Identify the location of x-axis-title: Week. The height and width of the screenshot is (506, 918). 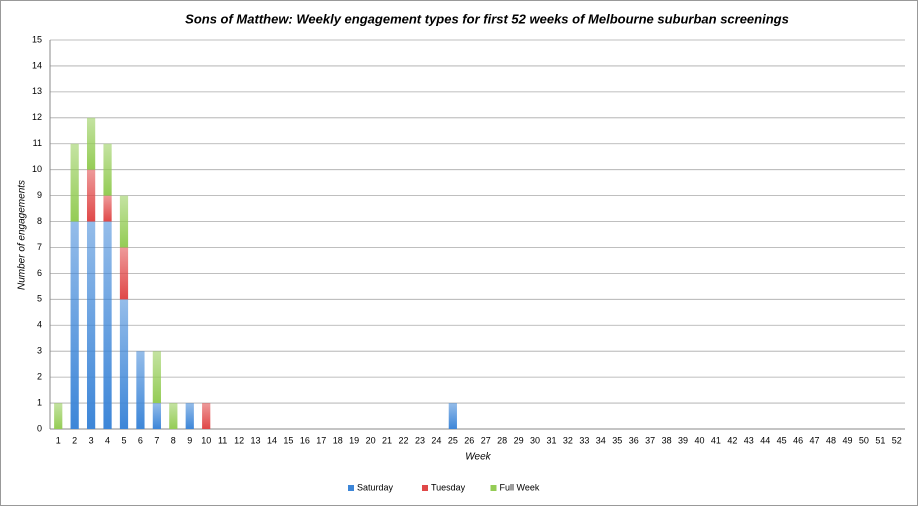
(478, 457).